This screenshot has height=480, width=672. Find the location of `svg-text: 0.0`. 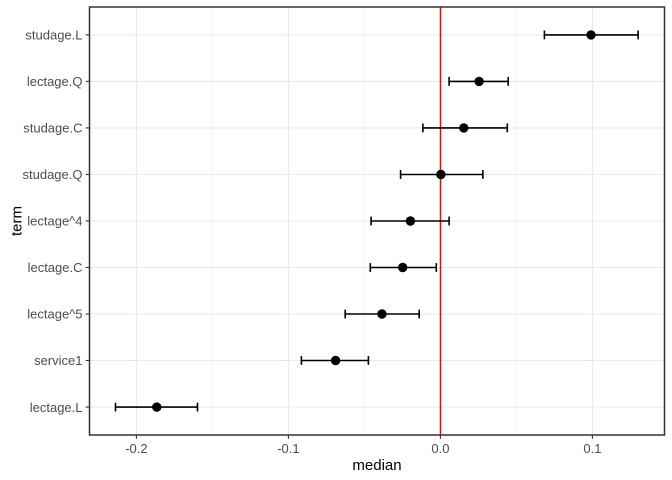

svg-text: 0.0 is located at coordinates (440, 448).